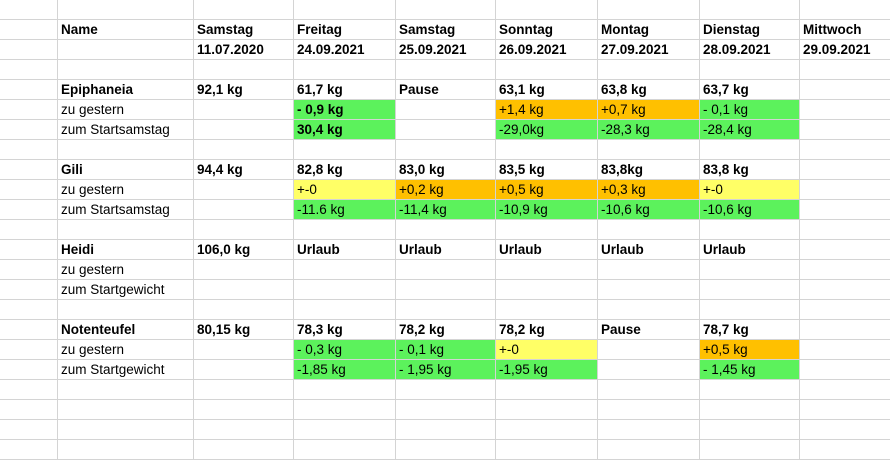 This screenshot has height=460, width=890. What do you see at coordinates (446, 90) in the screenshot?
I see `weight-value: Pause` at bounding box center [446, 90].